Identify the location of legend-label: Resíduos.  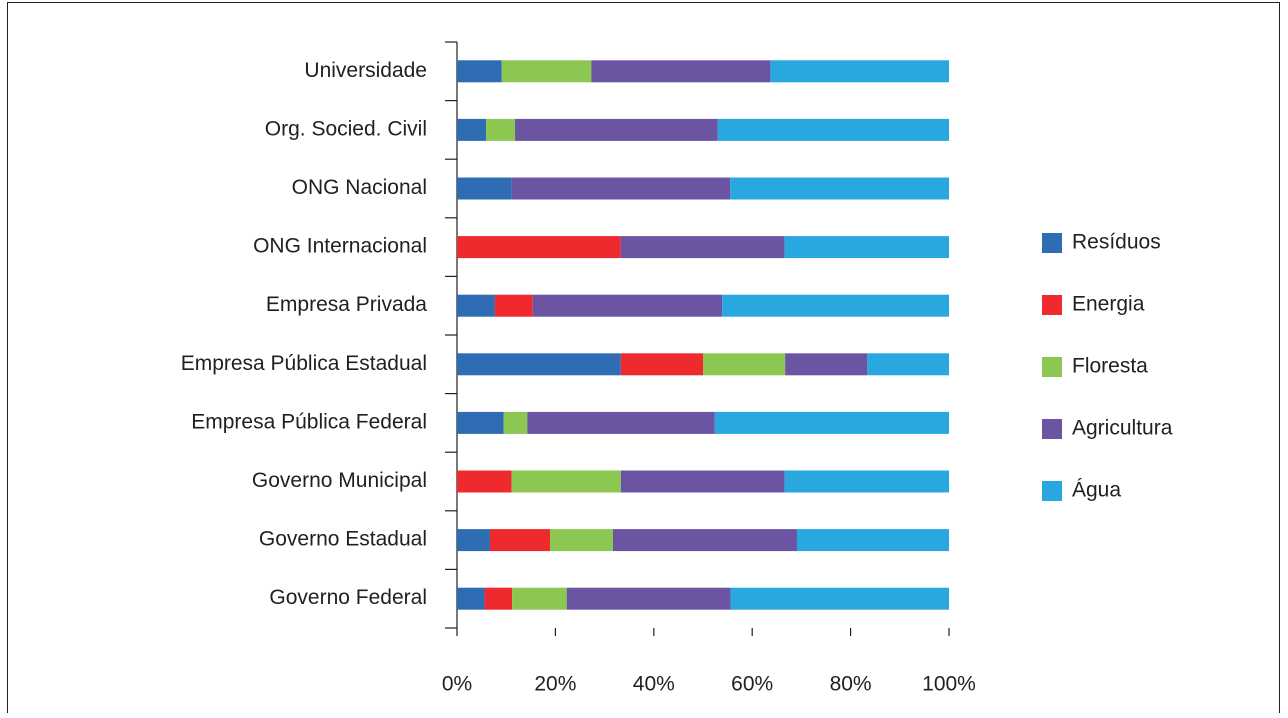
(1116, 242).